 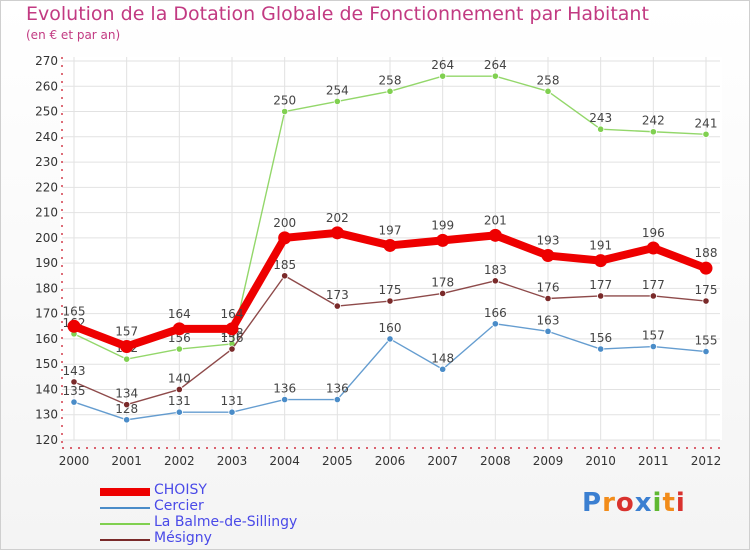 What do you see at coordinates (46, 187) in the screenshot?
I see `y-tick-label: 220` at bounding box center [46, 187].